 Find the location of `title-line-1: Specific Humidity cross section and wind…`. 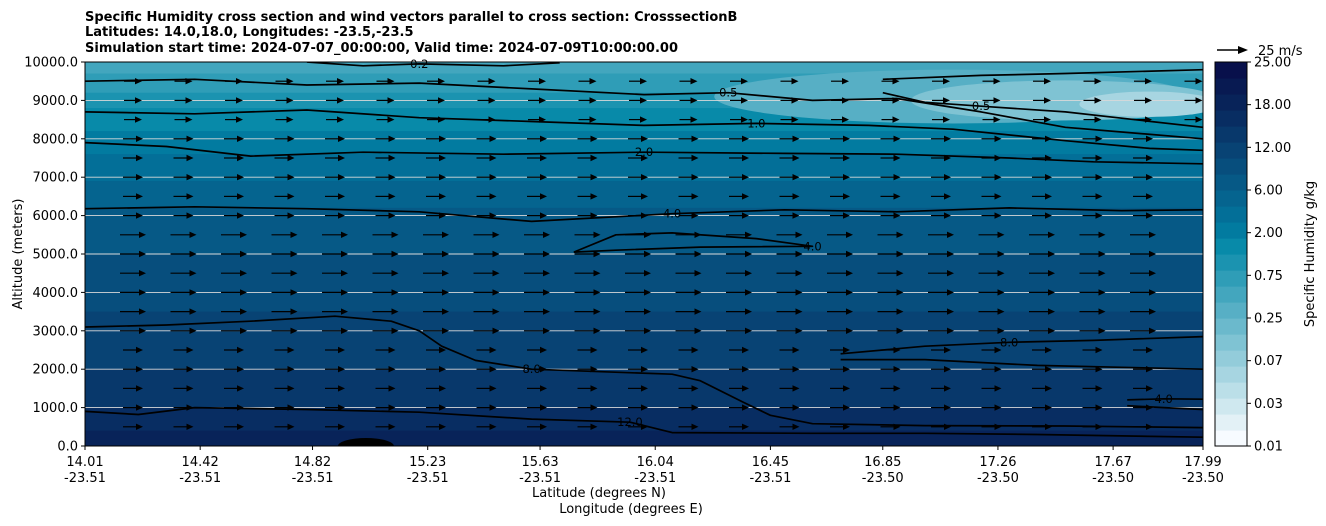

title-line-1: Specific Humidity cross section and wind… is located at coordinates (411, 17).